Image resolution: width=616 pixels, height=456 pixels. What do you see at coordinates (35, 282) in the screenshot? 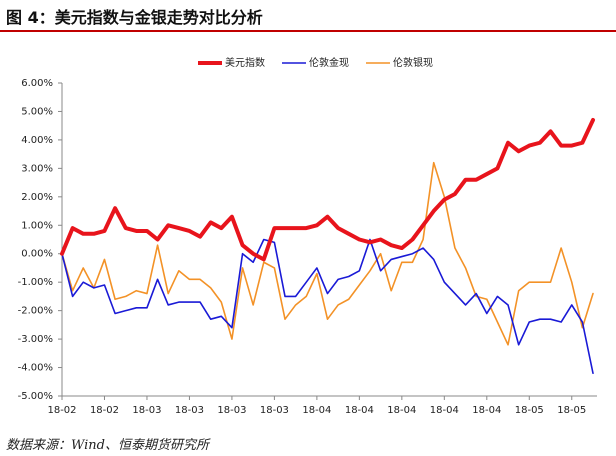
I see `y-tick-label: -1.00%` at bounding box center [35, 282].